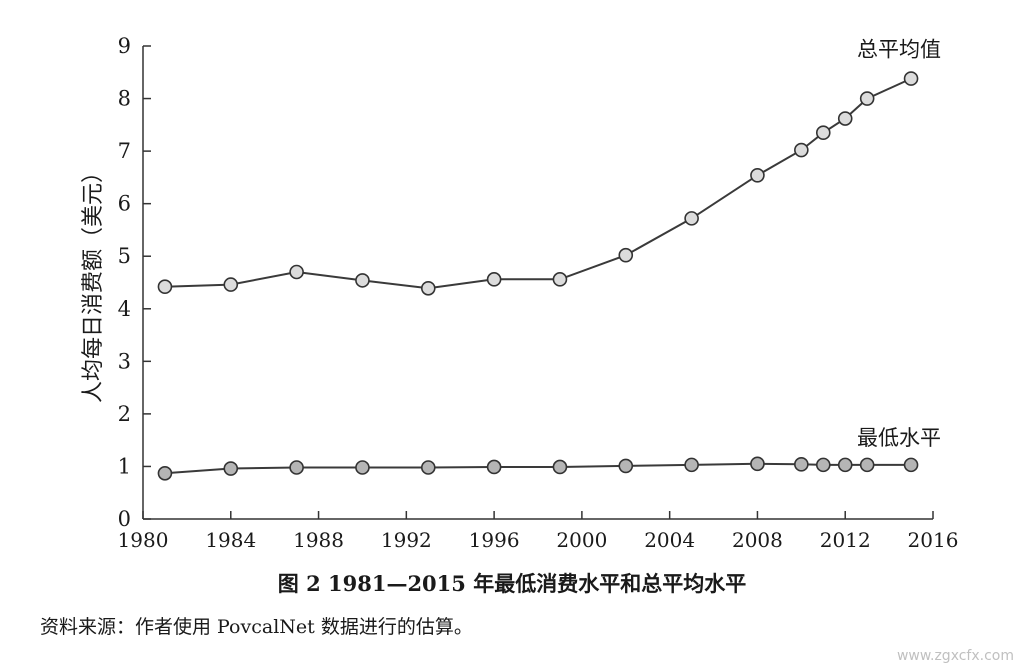 The image size is (1024, 672). I want to click on y-tick-label: 0, so click(124, 519).